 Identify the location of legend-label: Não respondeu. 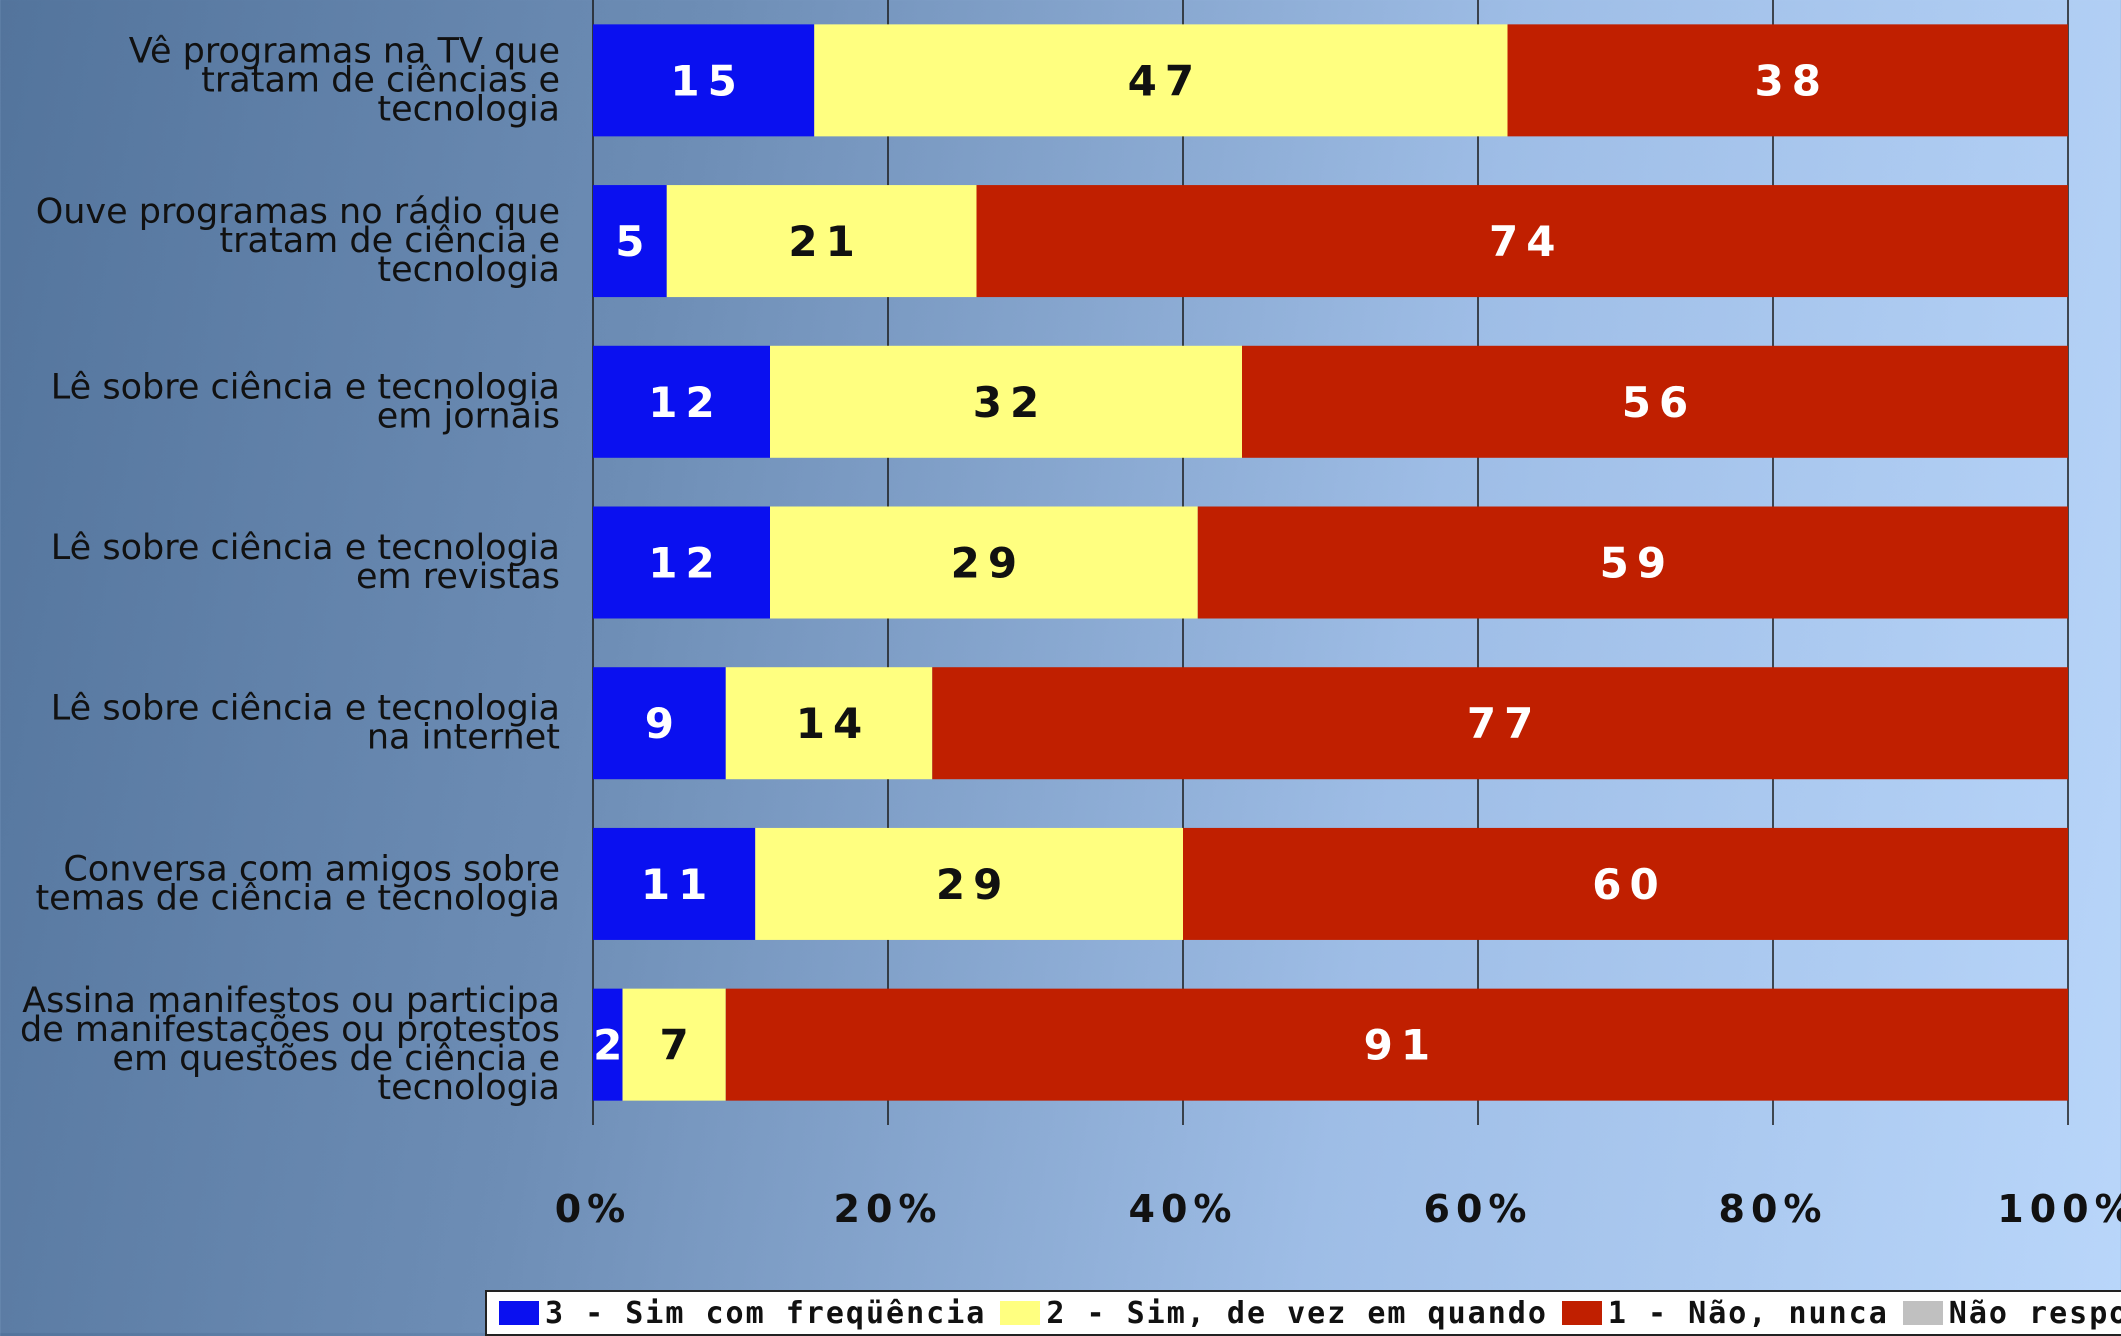
(2034, 1313).